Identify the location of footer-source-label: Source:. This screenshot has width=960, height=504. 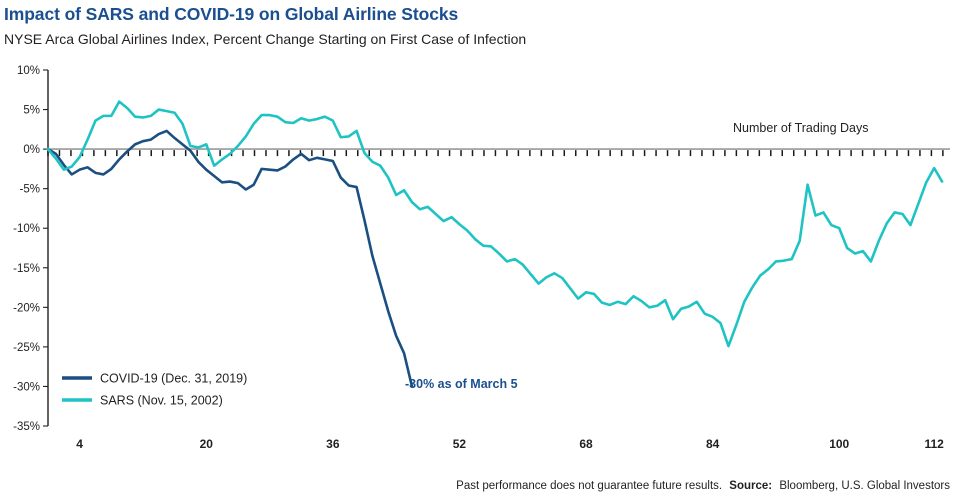
(750, 486).